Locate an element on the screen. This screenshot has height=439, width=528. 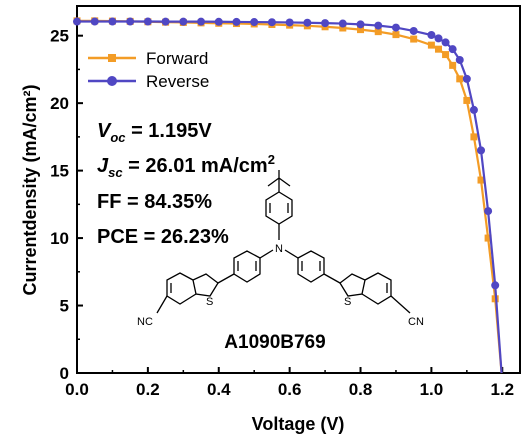
x-tick-label: 1.0 is located at coordinates (432, 389).